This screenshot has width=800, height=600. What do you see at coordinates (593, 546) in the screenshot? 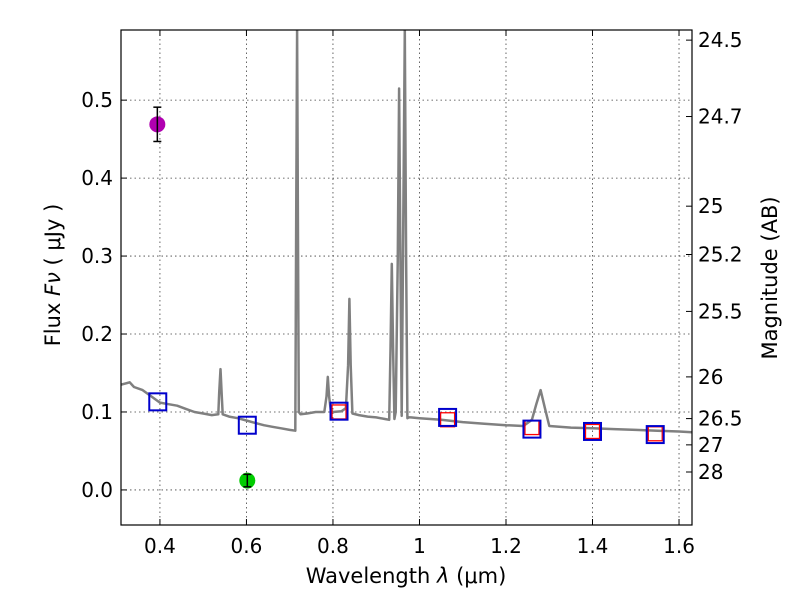
I see `x-tick-label: 1.4` at bounding box center [593, 546].